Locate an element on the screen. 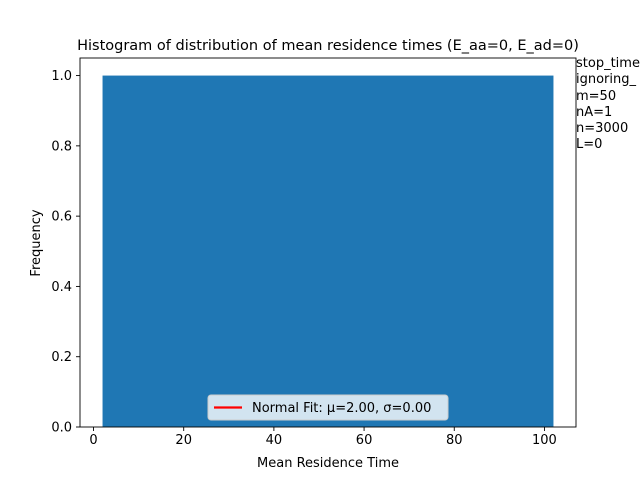 The width and height of the screenshot is (640, 480). y-tick-label: 1.0 is located at coordinates (61, 76).